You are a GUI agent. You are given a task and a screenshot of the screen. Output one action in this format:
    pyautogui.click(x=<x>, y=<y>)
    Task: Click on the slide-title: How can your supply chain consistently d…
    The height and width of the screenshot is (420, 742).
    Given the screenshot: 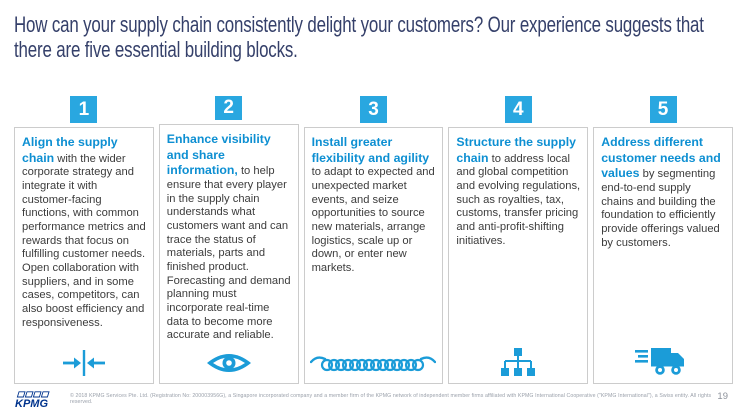 What is the action you would take?
    pyautogui.click(x=374, y=37)
    